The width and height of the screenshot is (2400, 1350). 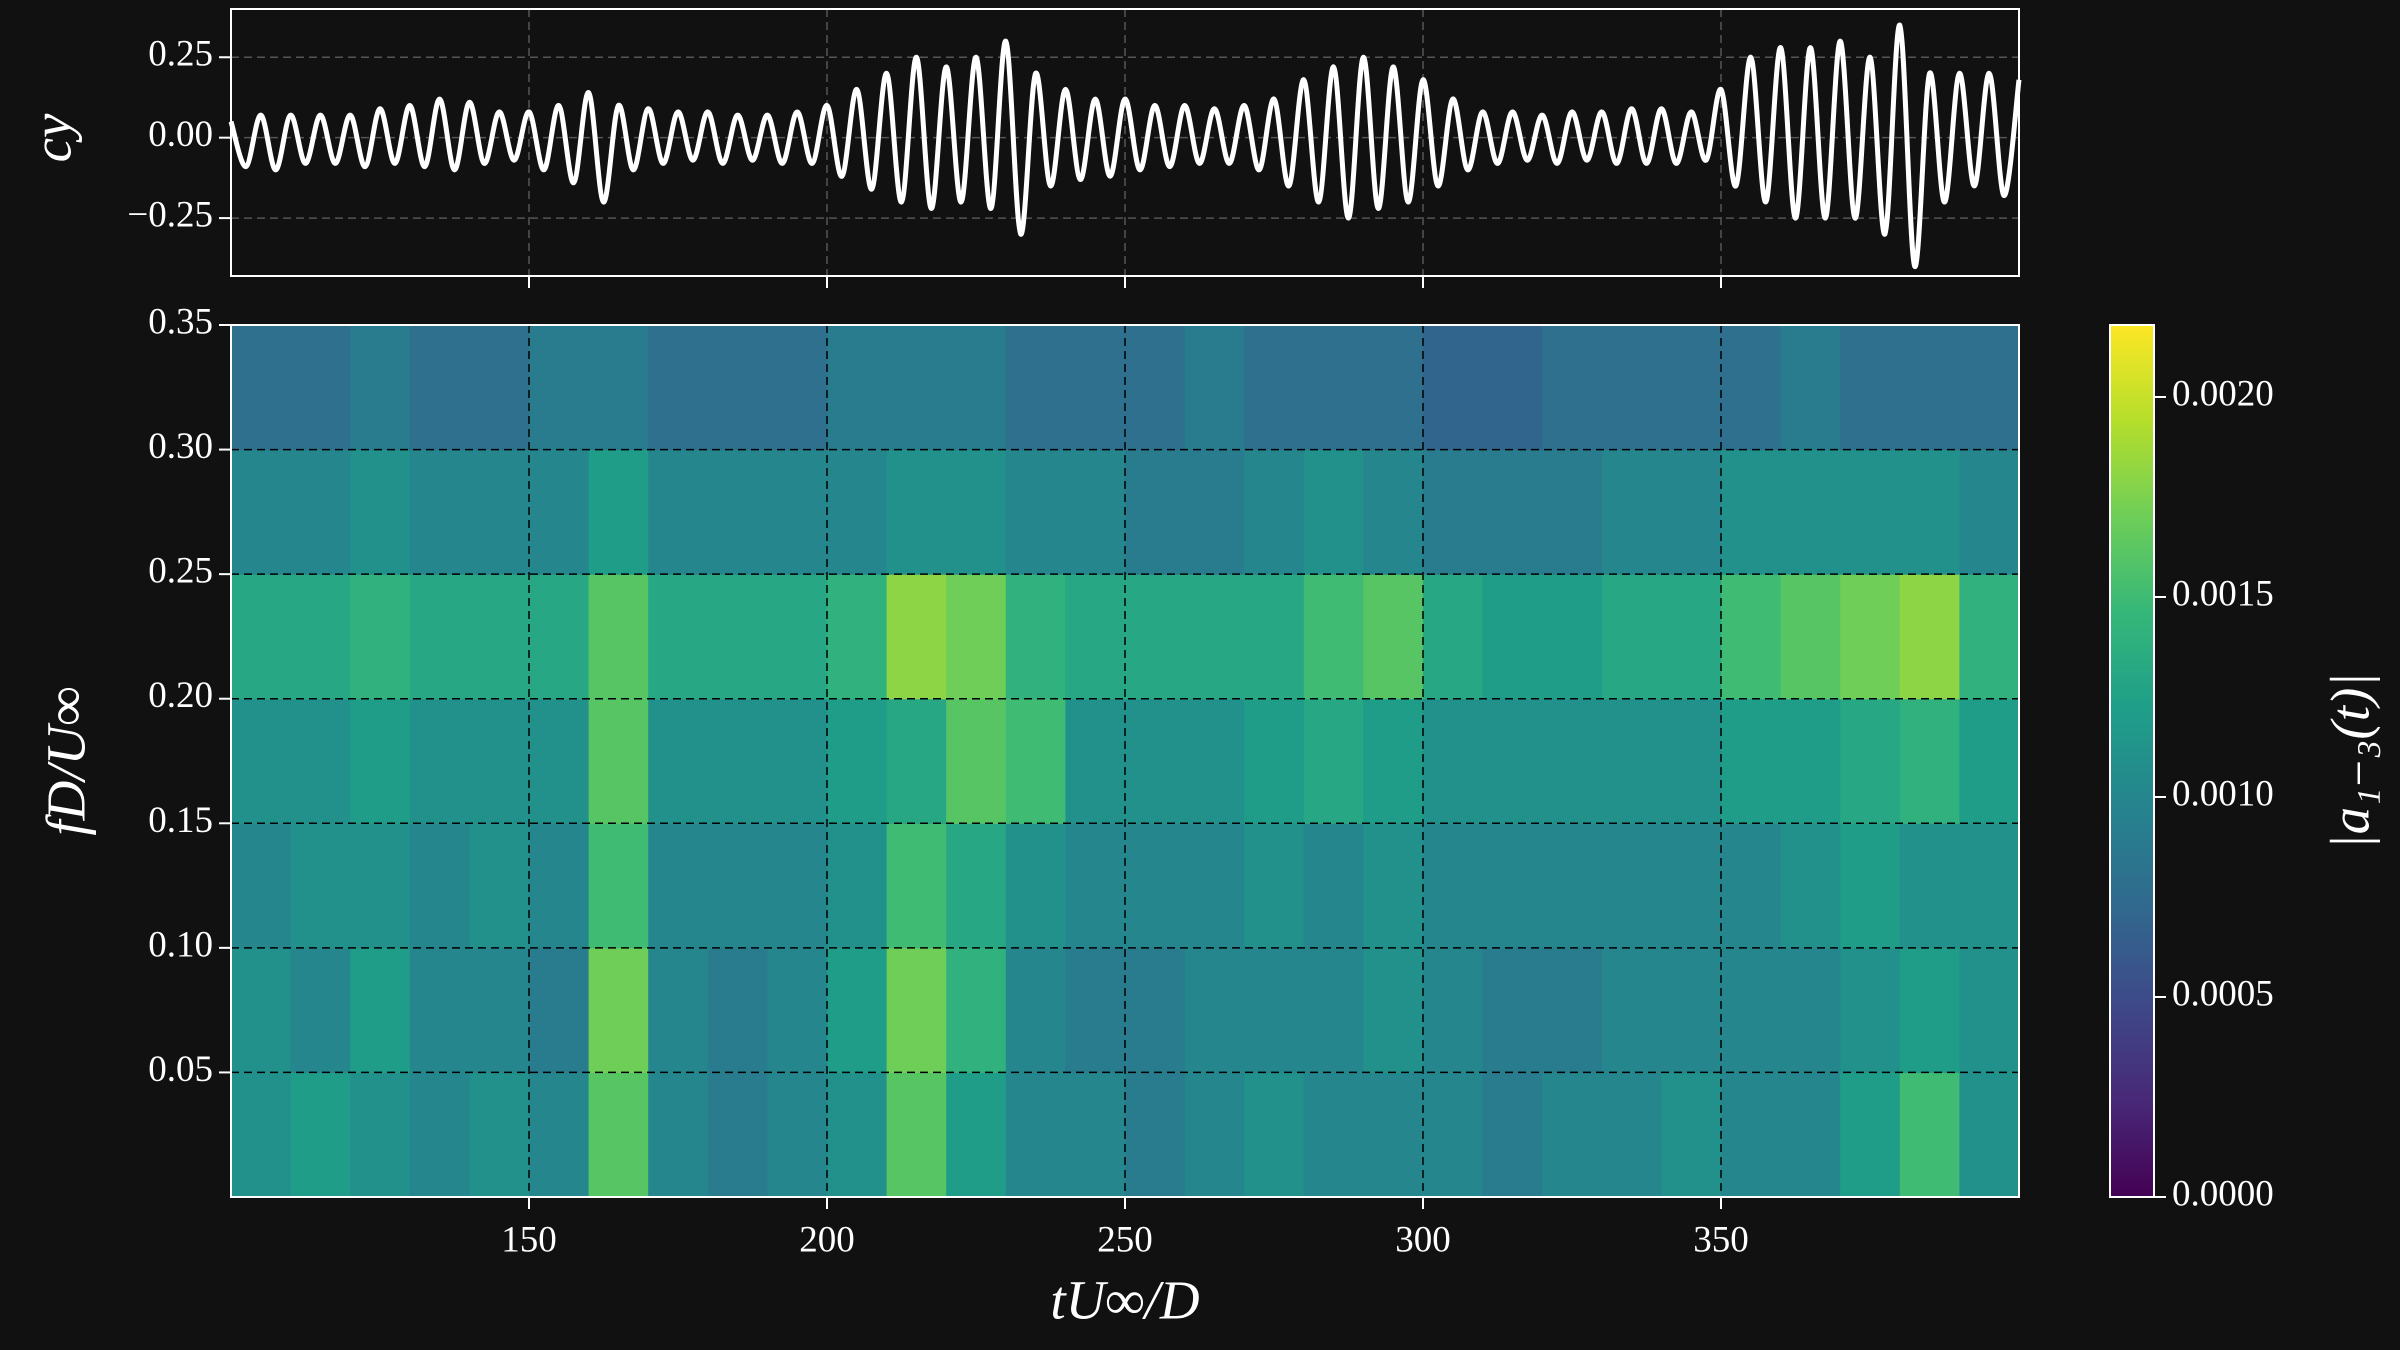 I want to click on y-axis-label: fD/U∞, so click(x=66, y=760).